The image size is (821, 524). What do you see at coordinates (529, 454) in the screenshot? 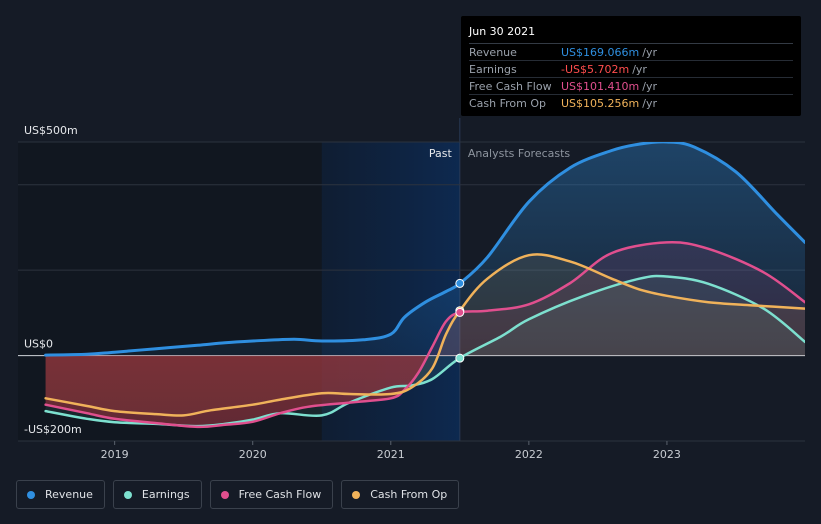
I see `x-tick-label: 2022` at bounding box center [529, 454].